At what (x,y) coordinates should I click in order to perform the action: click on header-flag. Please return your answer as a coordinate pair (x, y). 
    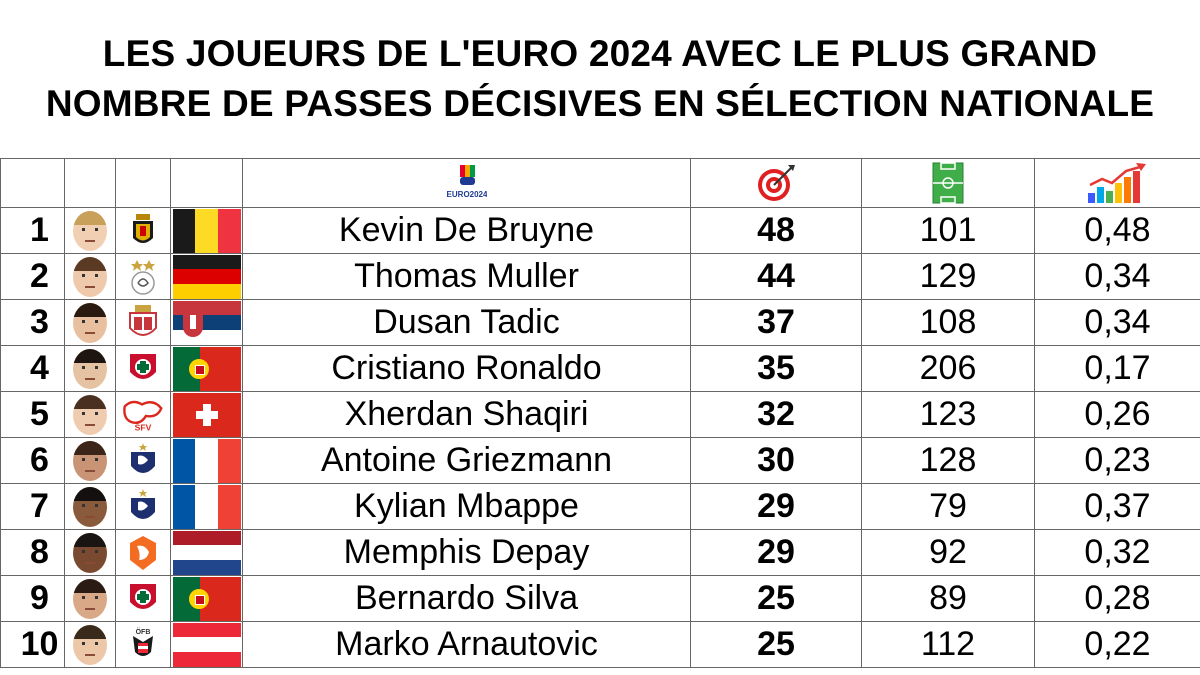
    Looking at the image, I should click on (206, 183).